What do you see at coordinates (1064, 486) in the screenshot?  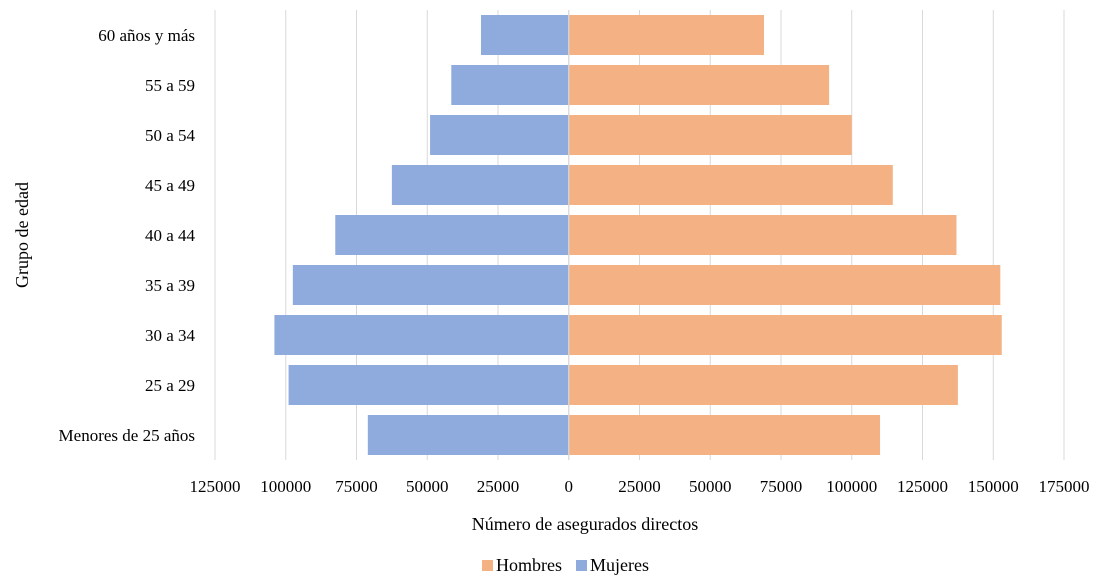 I see `x-tick-label: 175000` at bounding box center [1064, 486].